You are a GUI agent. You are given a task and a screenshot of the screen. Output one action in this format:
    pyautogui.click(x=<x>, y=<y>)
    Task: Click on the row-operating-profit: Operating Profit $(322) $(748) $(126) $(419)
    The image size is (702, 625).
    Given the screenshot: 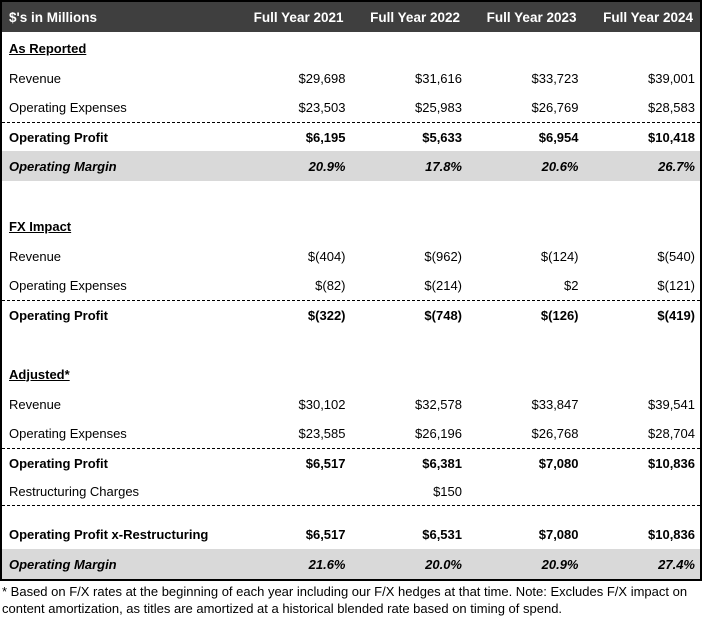 What is the action you would take?
    pyautogui.click(x=351, y=314)
    